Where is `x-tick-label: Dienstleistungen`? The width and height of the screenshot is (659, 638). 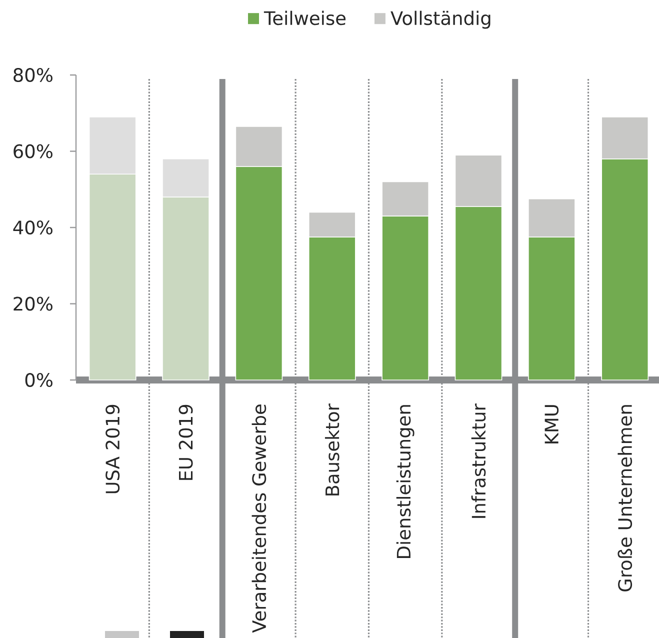 x-tick-label: Dienstleistungen is located at coordinates (405, 481).